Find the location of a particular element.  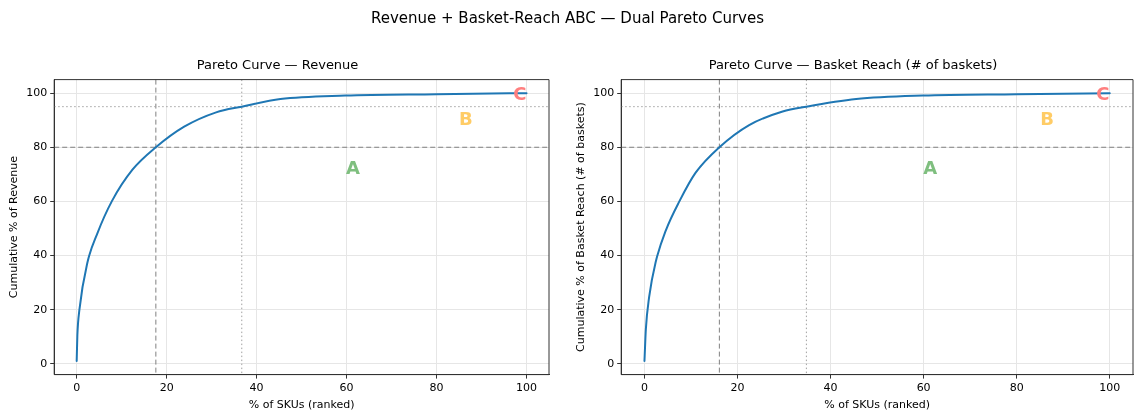

chart-title: Pareto Curve — Revenue is located at coordinates (277, 65).